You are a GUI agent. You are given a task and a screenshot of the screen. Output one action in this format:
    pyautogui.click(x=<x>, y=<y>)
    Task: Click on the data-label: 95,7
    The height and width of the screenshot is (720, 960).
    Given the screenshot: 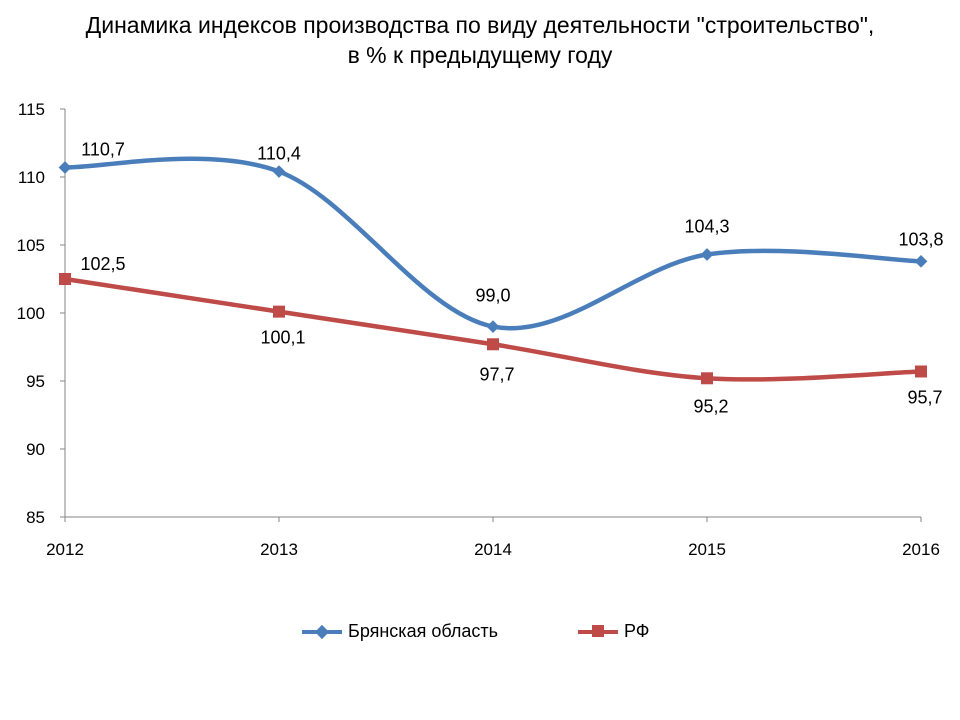 What is the action you would take?
    pyautogui.click(x=924, y=397)
    